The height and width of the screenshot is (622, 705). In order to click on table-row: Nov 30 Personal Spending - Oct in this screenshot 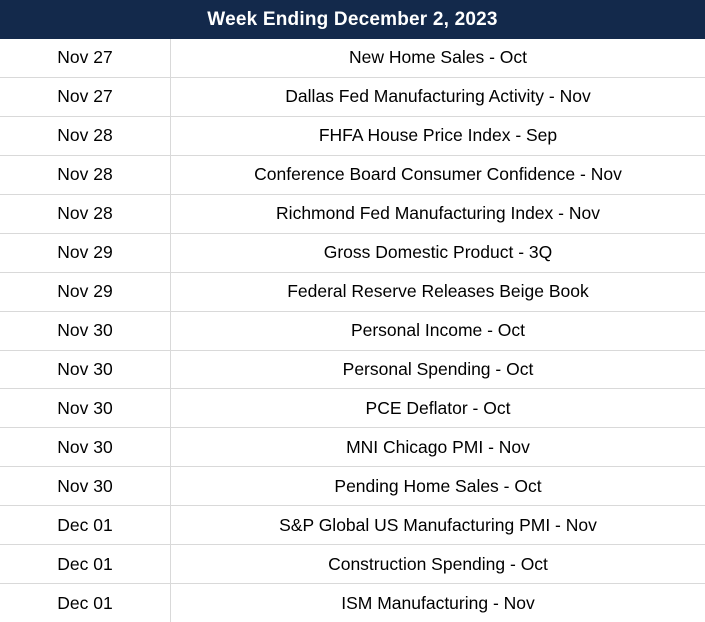, I will do `click(352, 370)`.